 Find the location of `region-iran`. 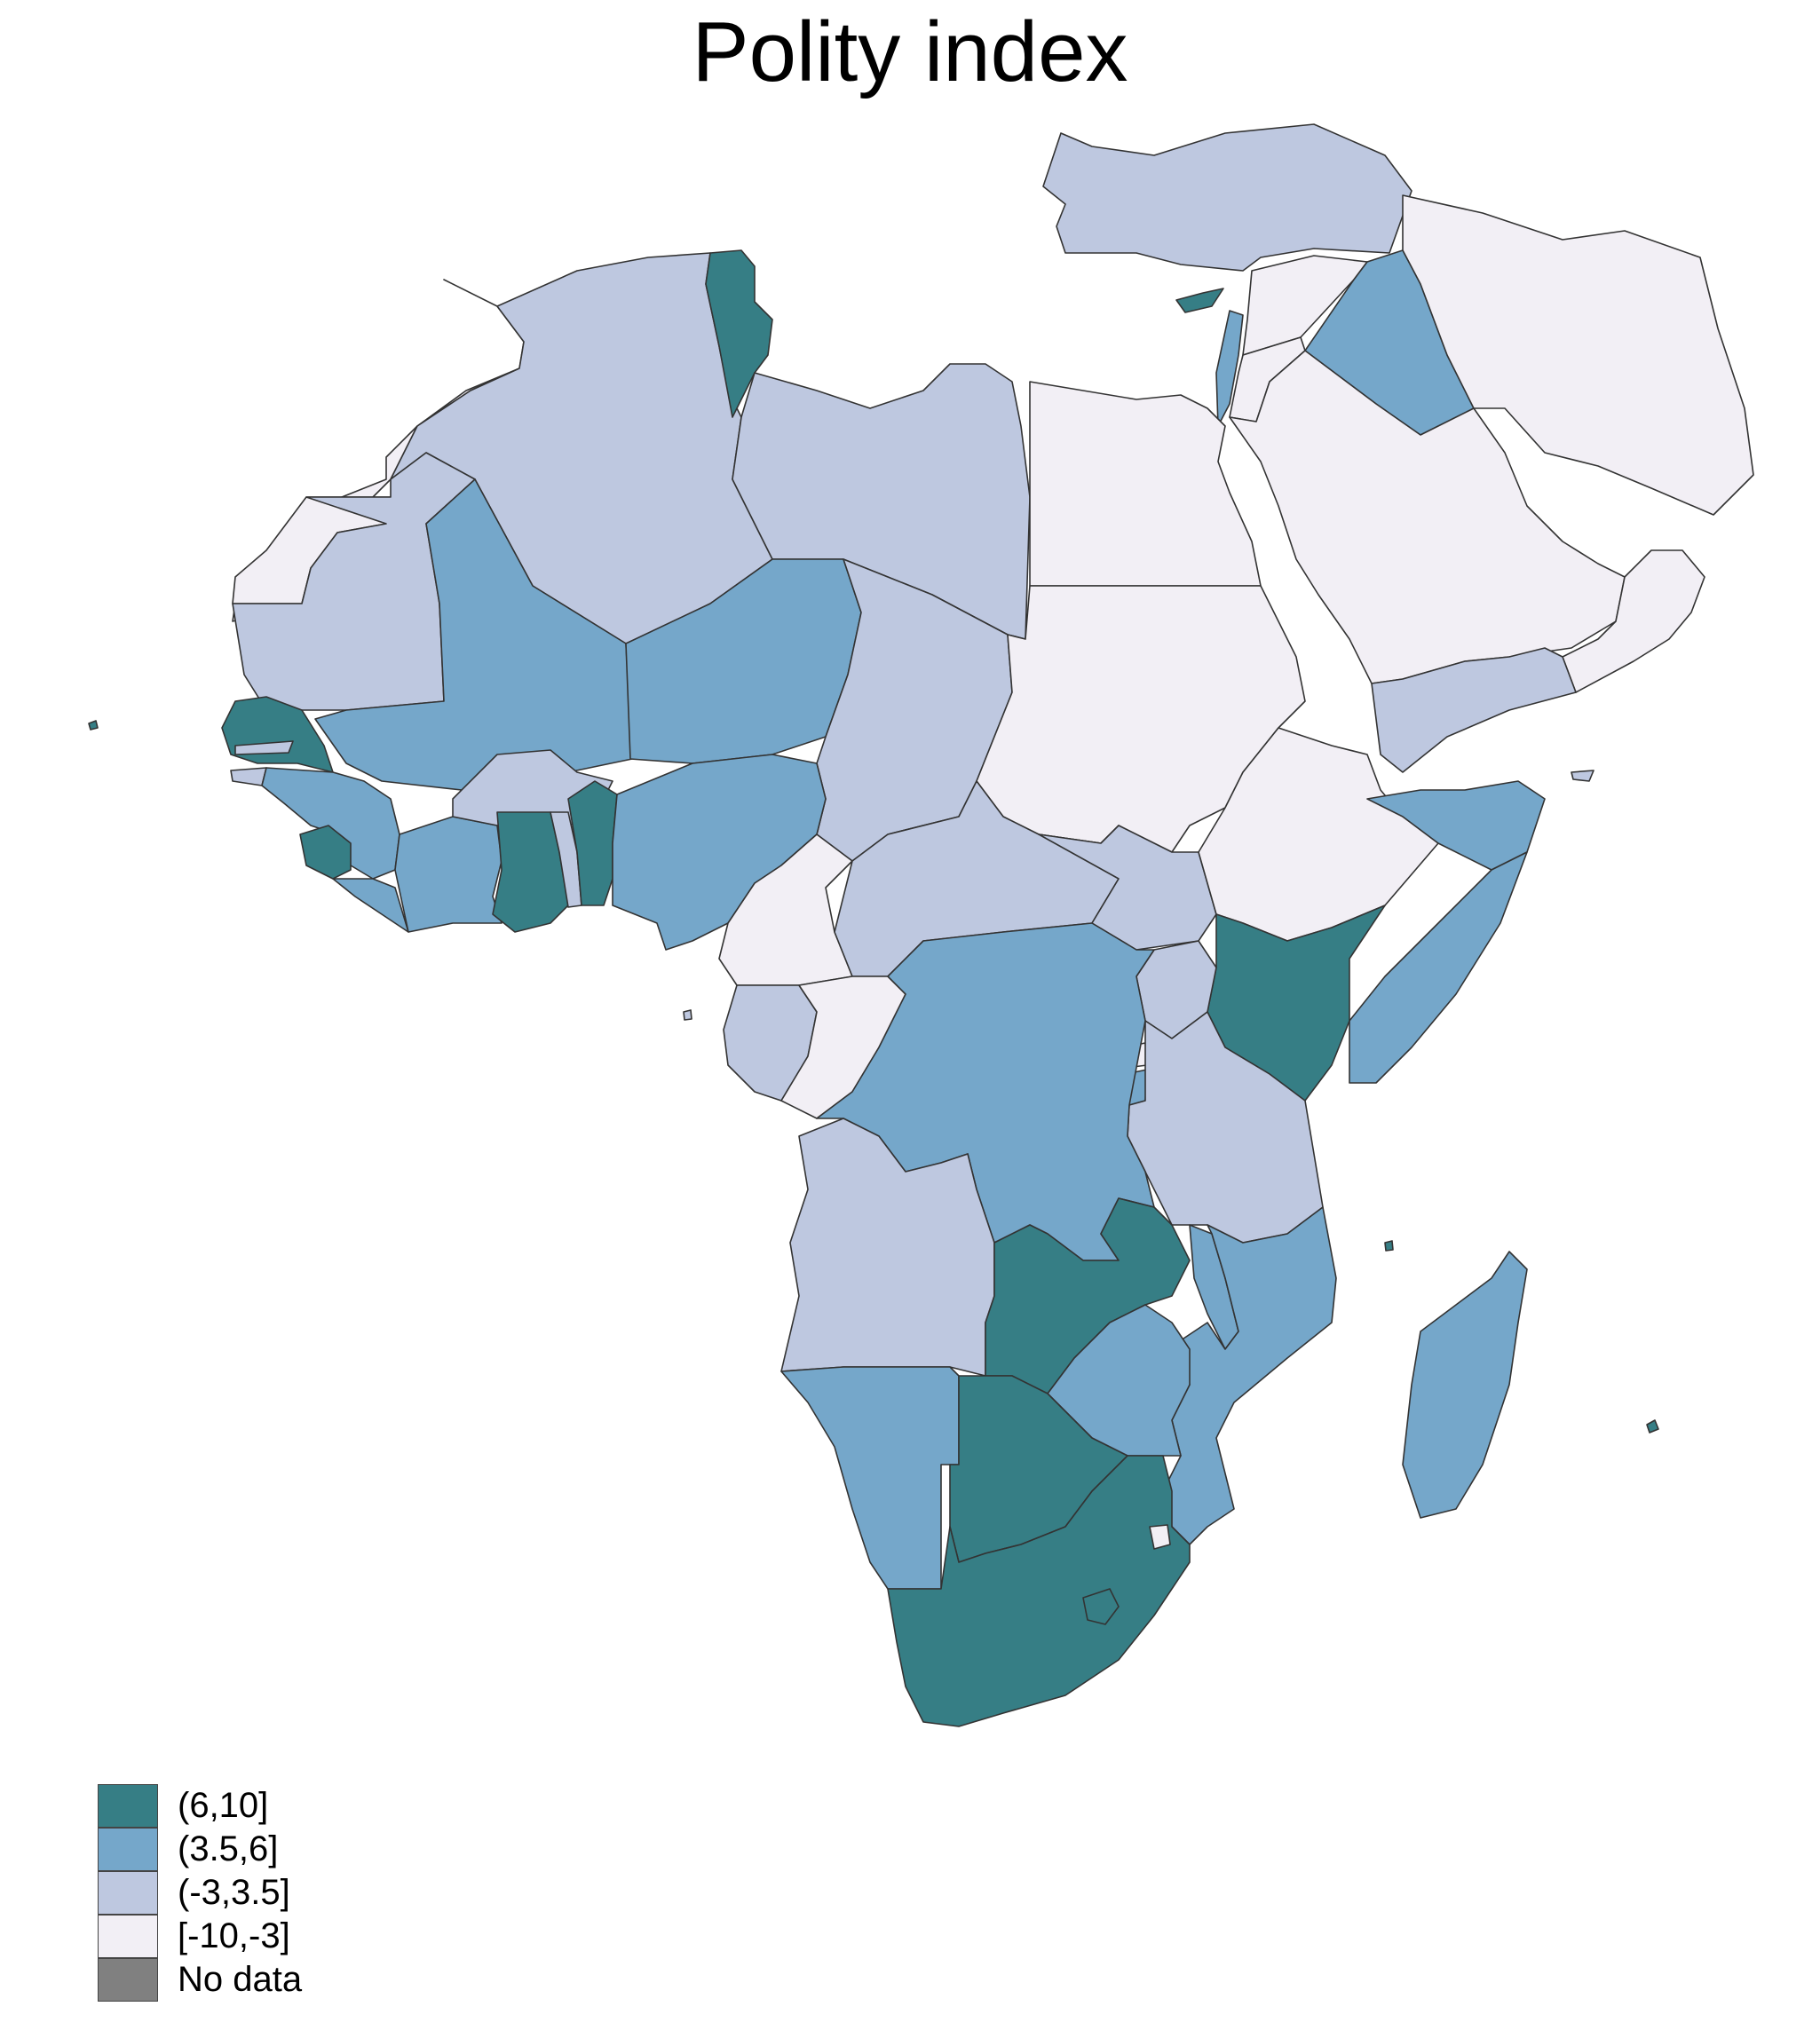

region-iran is located at coordinates (1578, 355).